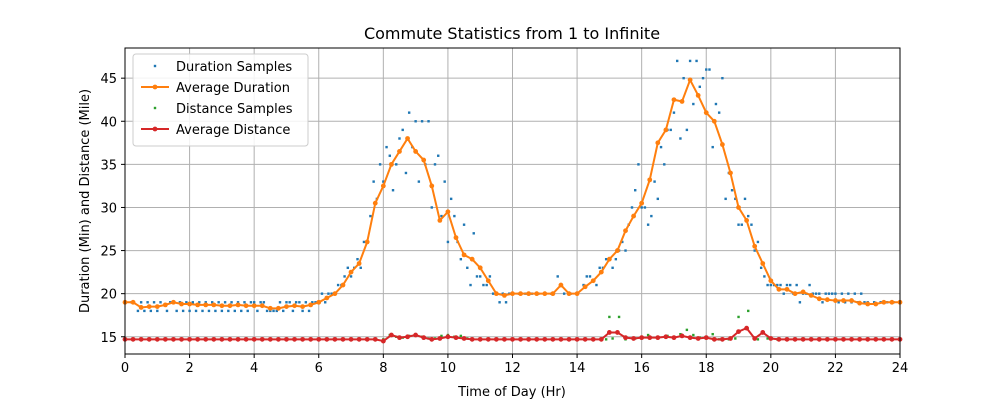 This screenshot has width=1000, height=400. Describe the element at coordinates (900, 368) in the screenshot. I see `x-tick-label: 24` at that location.